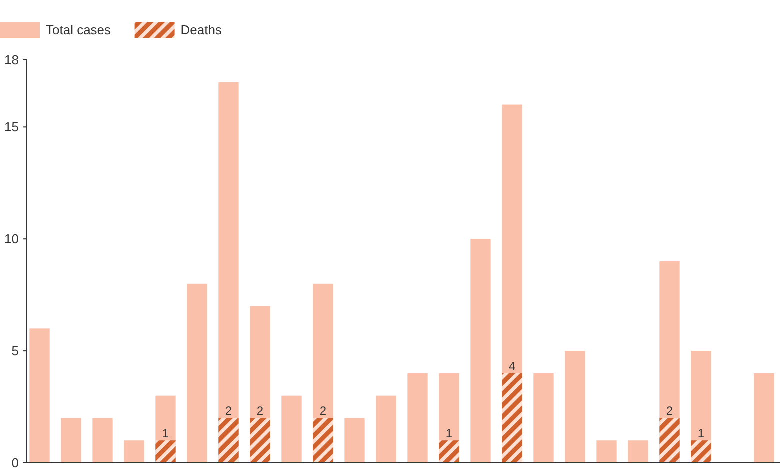 The width and height of the screenshot is (780, 470). I want to click on y-tick-label: 18, so click(11, 60).